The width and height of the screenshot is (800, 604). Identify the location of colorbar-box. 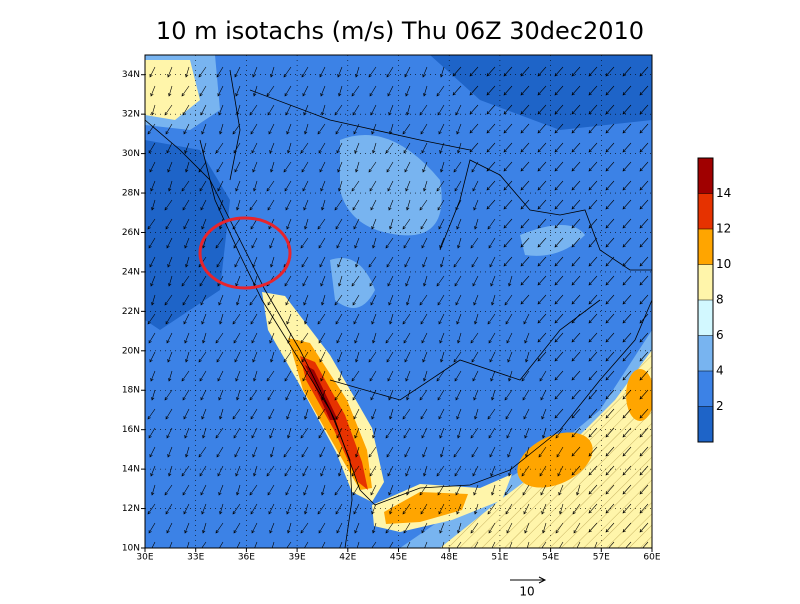
(705, 211).